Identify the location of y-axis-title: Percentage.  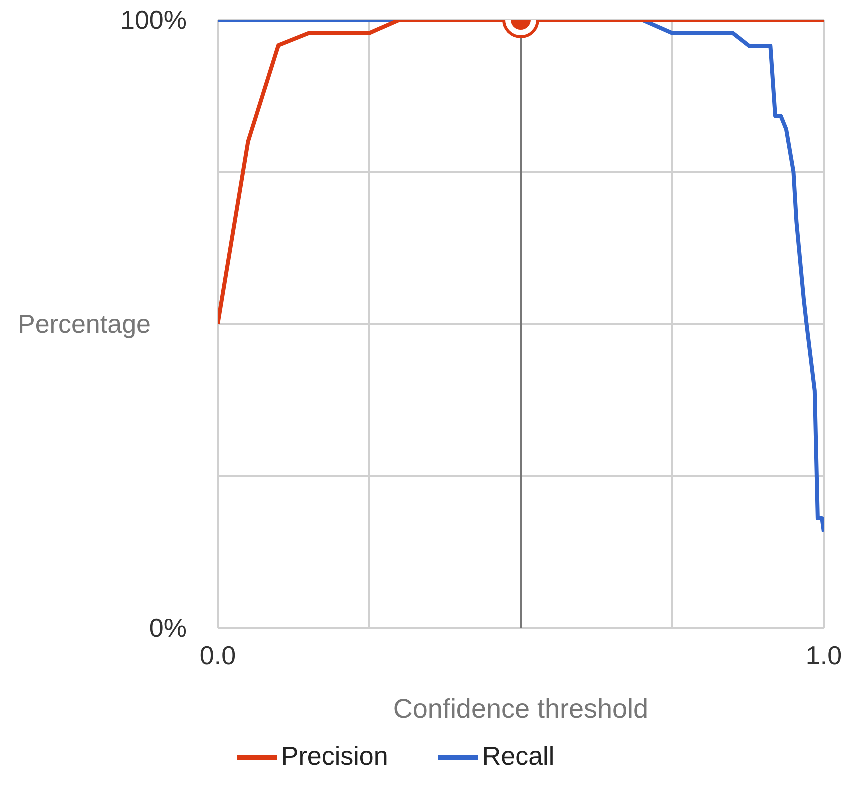
(84, 324).